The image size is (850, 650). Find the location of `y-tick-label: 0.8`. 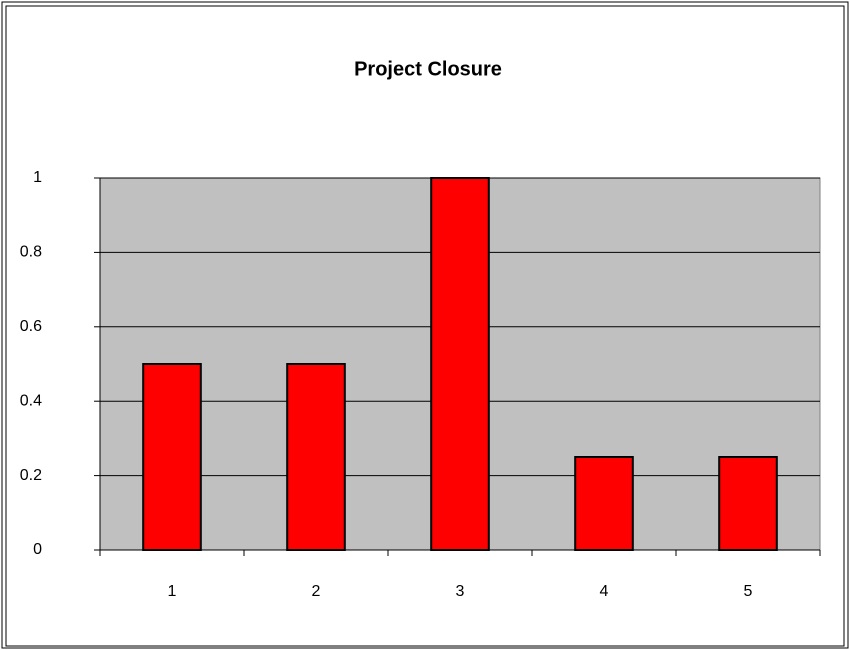

y-tick-label: 0.8 is located at coordinates (31, 252).